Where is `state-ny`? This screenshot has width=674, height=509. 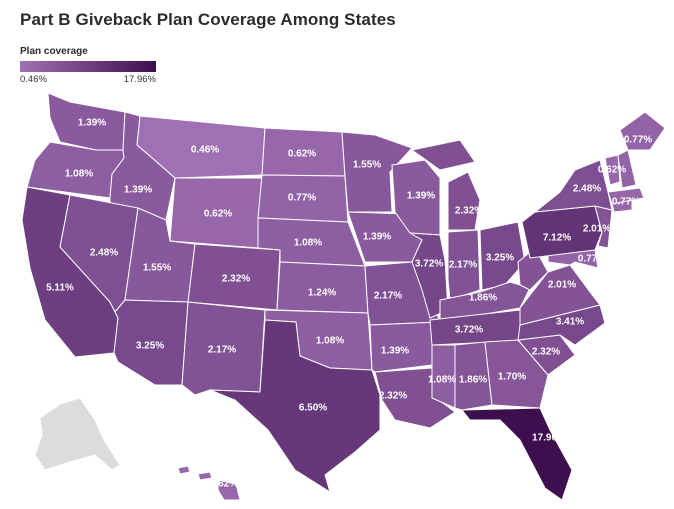 state-ny is located at coordinates (573, 186).